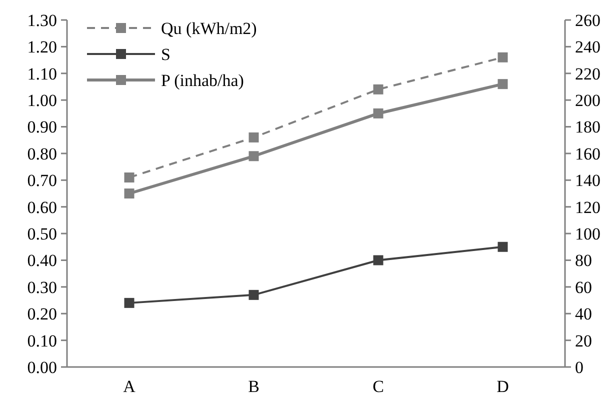 Image resolution: width=614 pixels, height=401 pixels. What do you see at coordinates (583, 340) in the screenshot?
I see `y2-tick-label: 20` at bounding box center [583, 340].